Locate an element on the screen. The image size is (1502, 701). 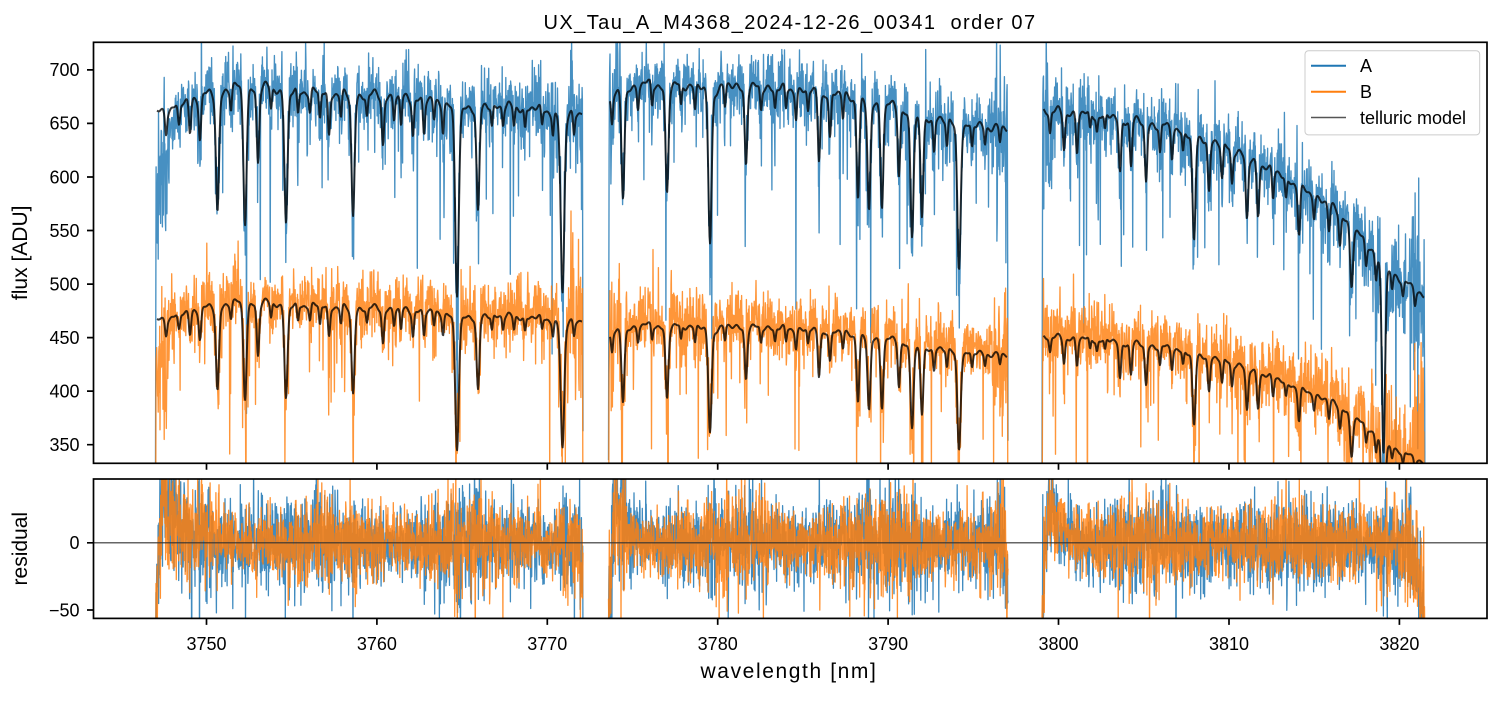
svg-text: 3790 is located at coordinates (888, 644).